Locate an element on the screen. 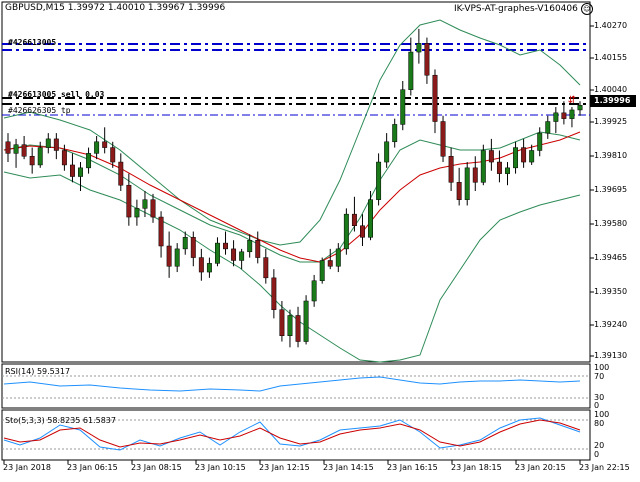 This screenshot has height=482, width=640. price-label-5: 1.39695 is located at coordinates (611, 189).